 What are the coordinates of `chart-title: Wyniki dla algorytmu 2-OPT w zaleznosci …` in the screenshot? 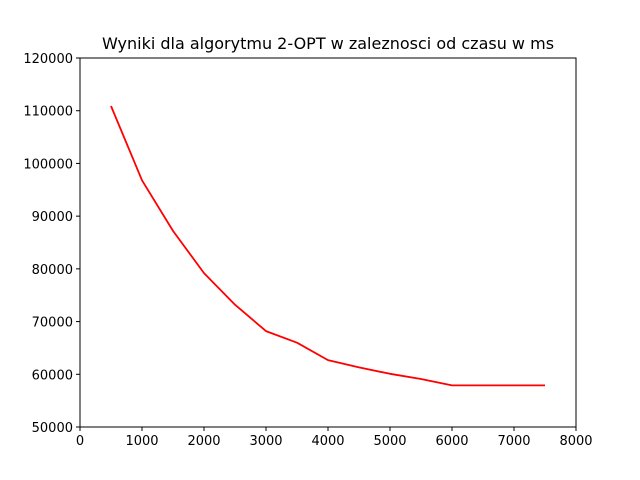 It's located at (328, 43).